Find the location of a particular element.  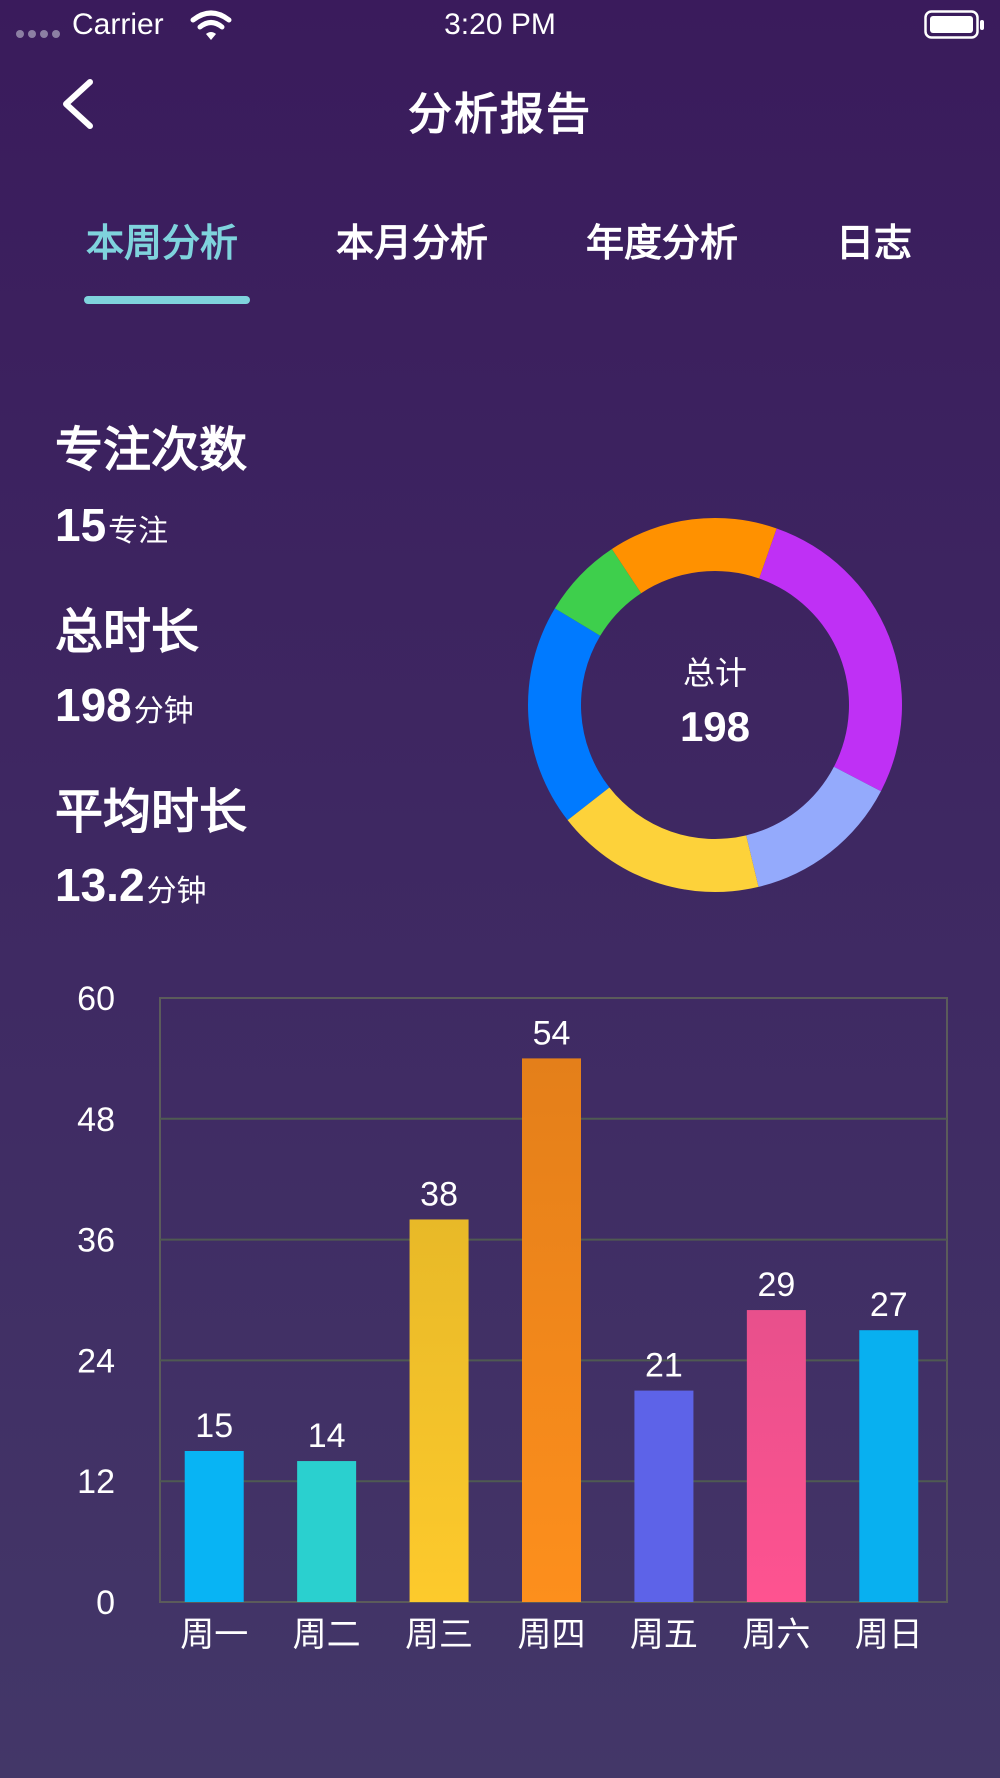

tab-month-analysis: 本月分析 is located at coordinates (412, 243).